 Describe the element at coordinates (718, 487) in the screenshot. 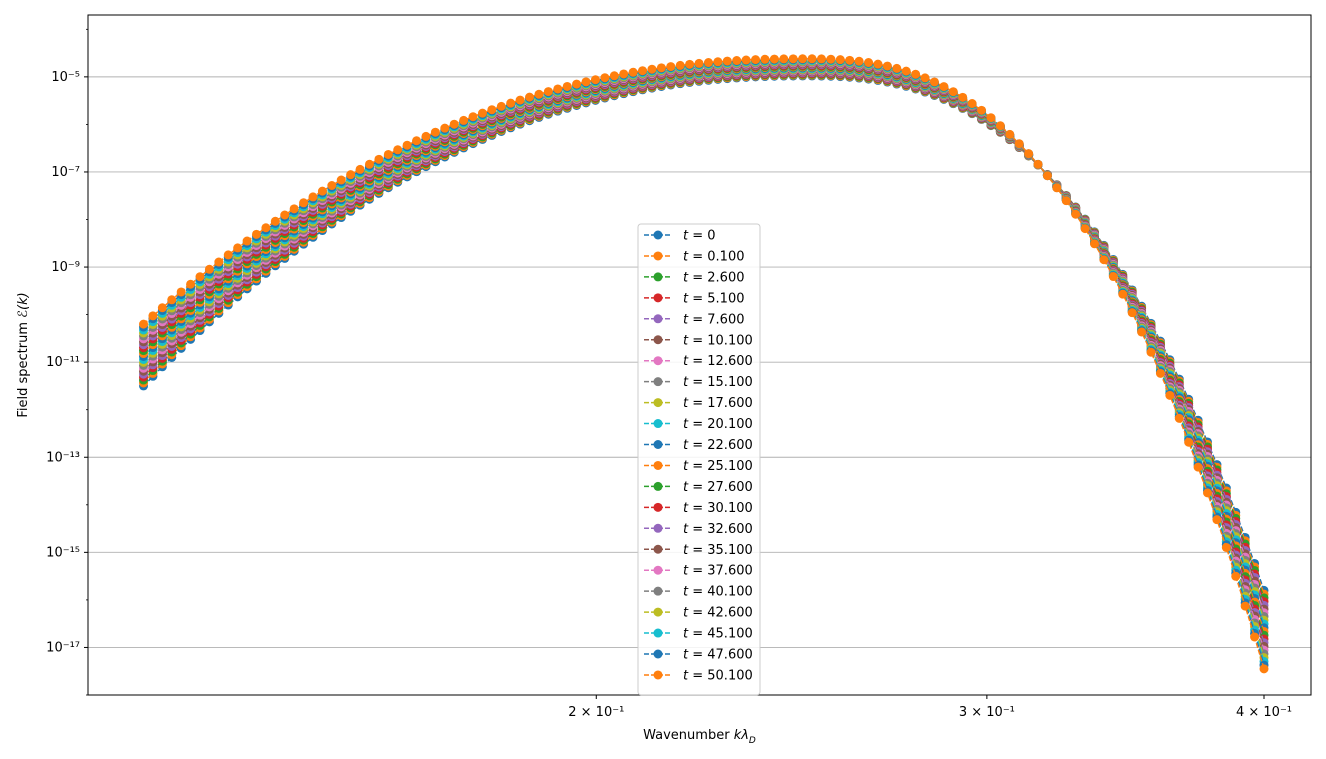

I see `legend-label: t = 27.600` at that location.